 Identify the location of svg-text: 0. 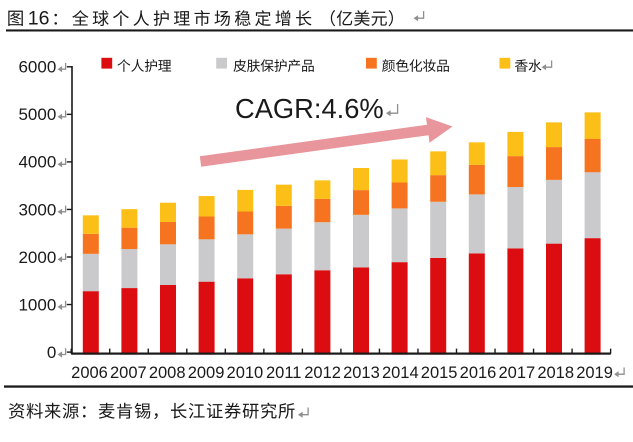
(51, 352).